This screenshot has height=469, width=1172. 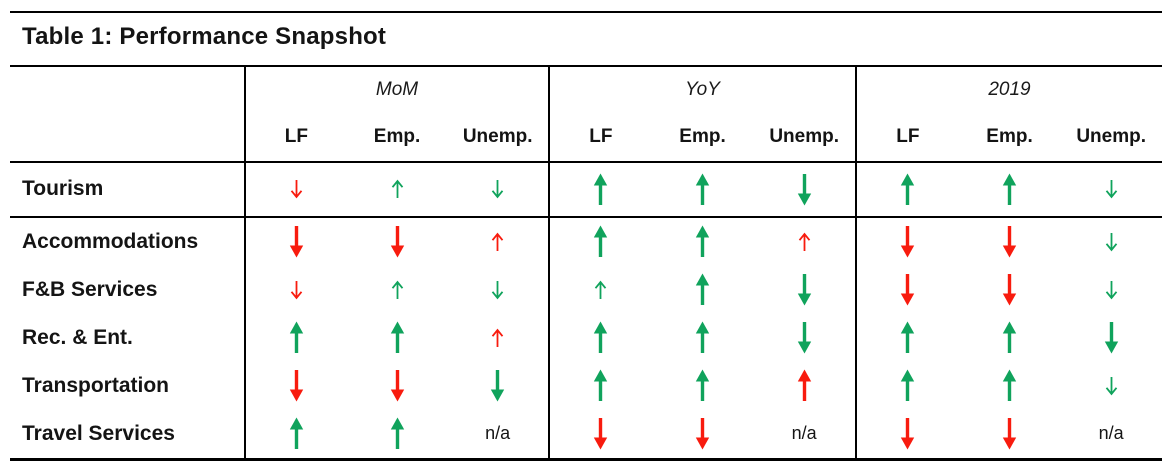 What do you see at coordinates (586, 161) in the screenshot?
I see `header-rule` at bounding box center [586, 161].